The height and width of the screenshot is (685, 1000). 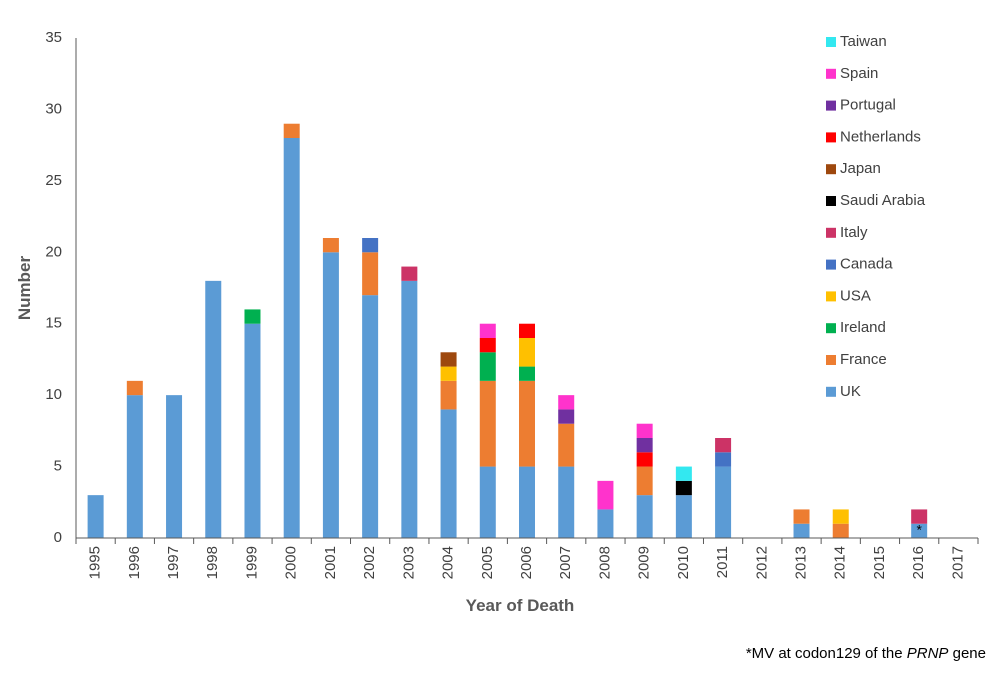 What do you see at coordinates (53, 323) in the screenshot?
I see `y-tick-label-15: 15` at bounding box center [53, 323].